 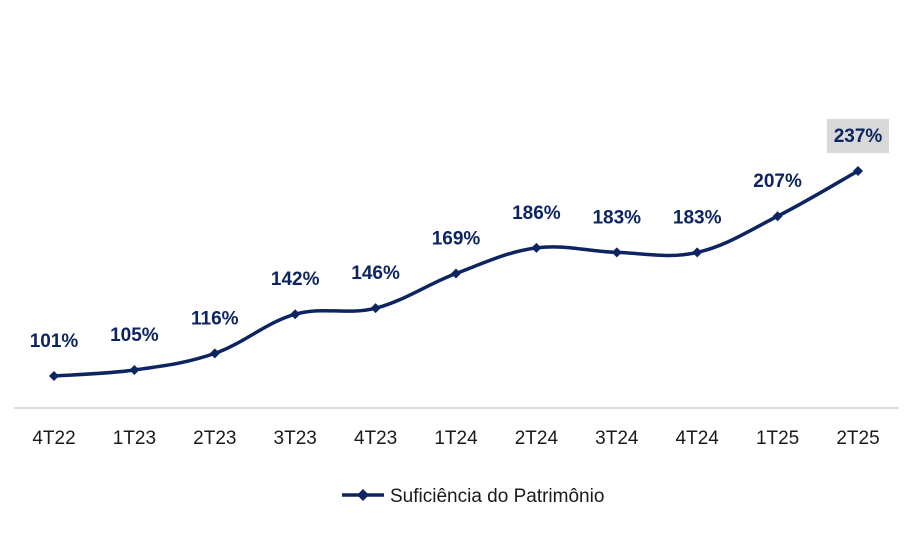 I want to click on data-point-4T23, so click(x=375, y=308).